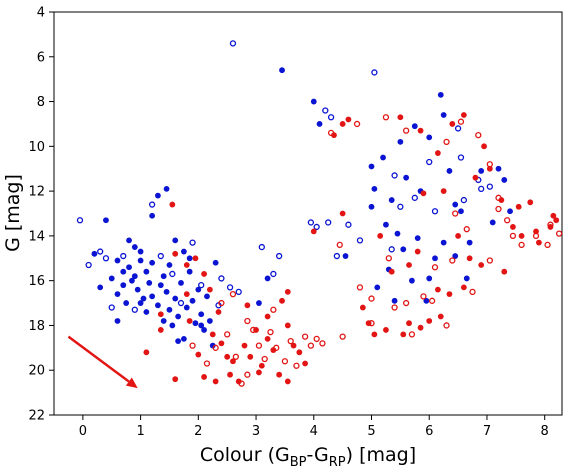 The height and width of the screenshot is (475, 570). I want to click on x-tick-label: 2, so click(198, 431).